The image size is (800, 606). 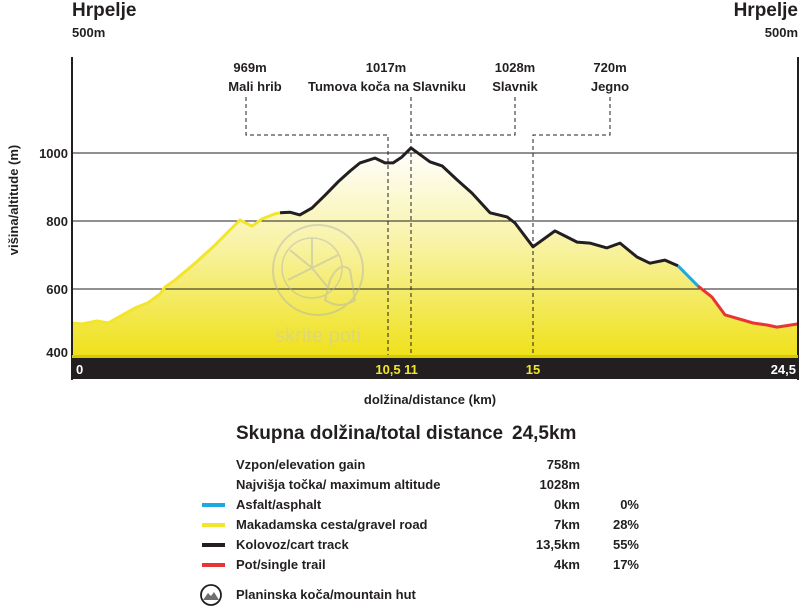 I want to click on mountain-hut-icon, so click(x=211, y=595).